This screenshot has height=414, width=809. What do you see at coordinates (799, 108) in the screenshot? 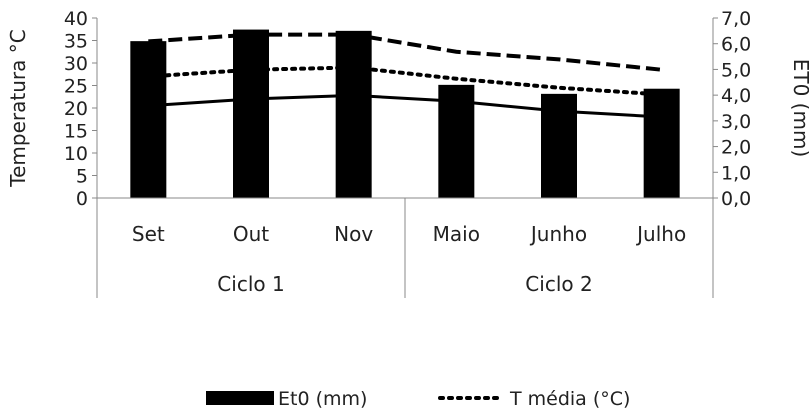
I see `y-right-axis-title: ET0 (mm)` at bounding box center [799, 108].